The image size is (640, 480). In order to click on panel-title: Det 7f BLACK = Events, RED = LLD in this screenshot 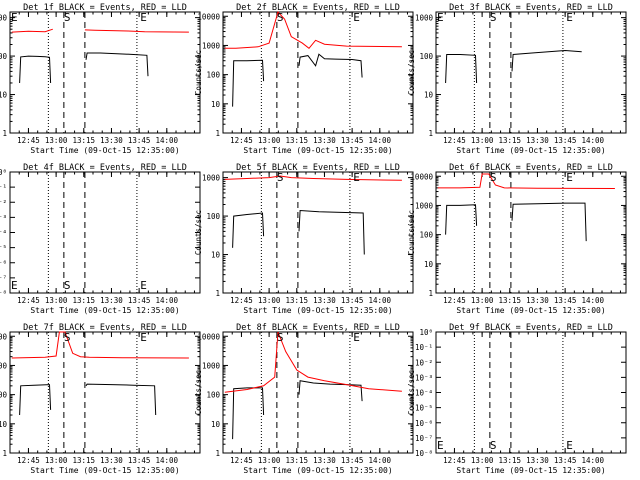, I will do `click(105, 328)`.